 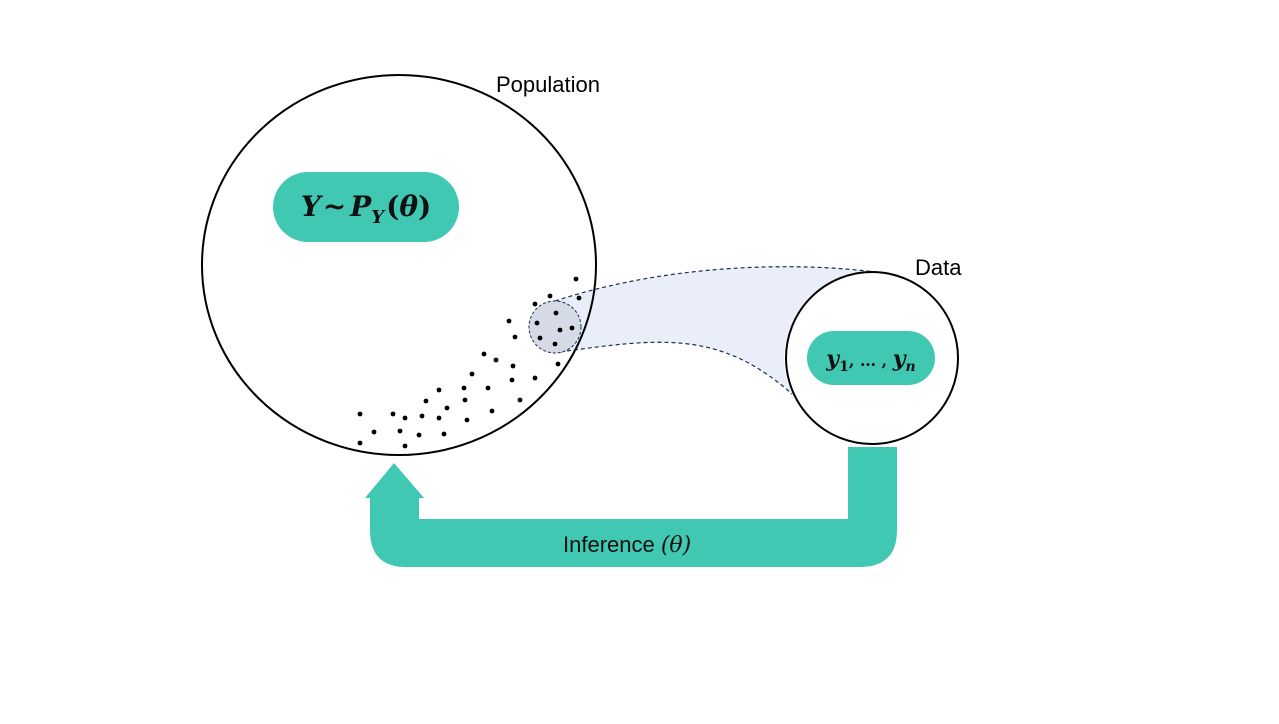 I want to click on data-formula-pill, so click(x=871, y=358).